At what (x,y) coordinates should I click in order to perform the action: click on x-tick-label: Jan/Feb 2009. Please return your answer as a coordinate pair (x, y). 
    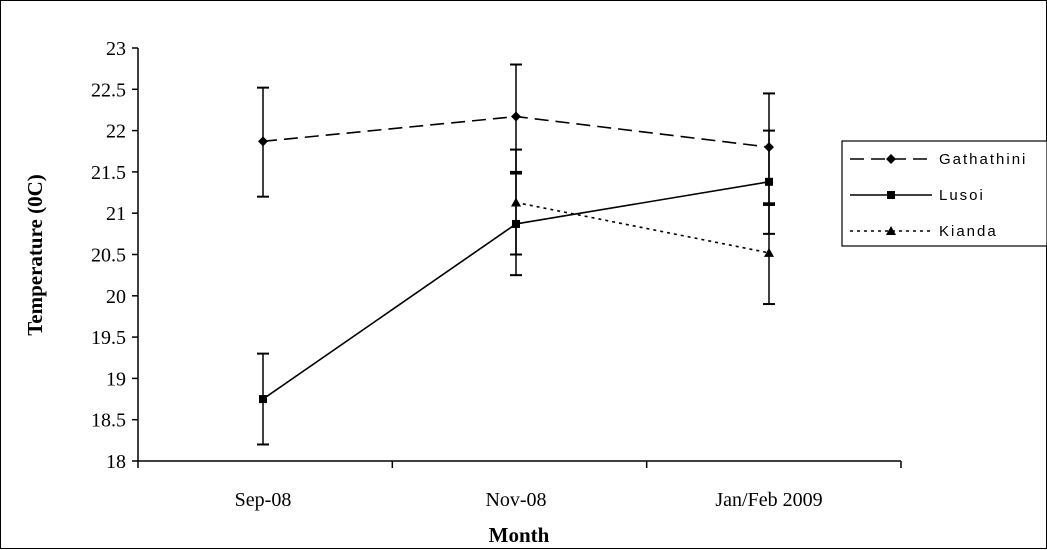
    Looking at the image, I should click on (768, 500).